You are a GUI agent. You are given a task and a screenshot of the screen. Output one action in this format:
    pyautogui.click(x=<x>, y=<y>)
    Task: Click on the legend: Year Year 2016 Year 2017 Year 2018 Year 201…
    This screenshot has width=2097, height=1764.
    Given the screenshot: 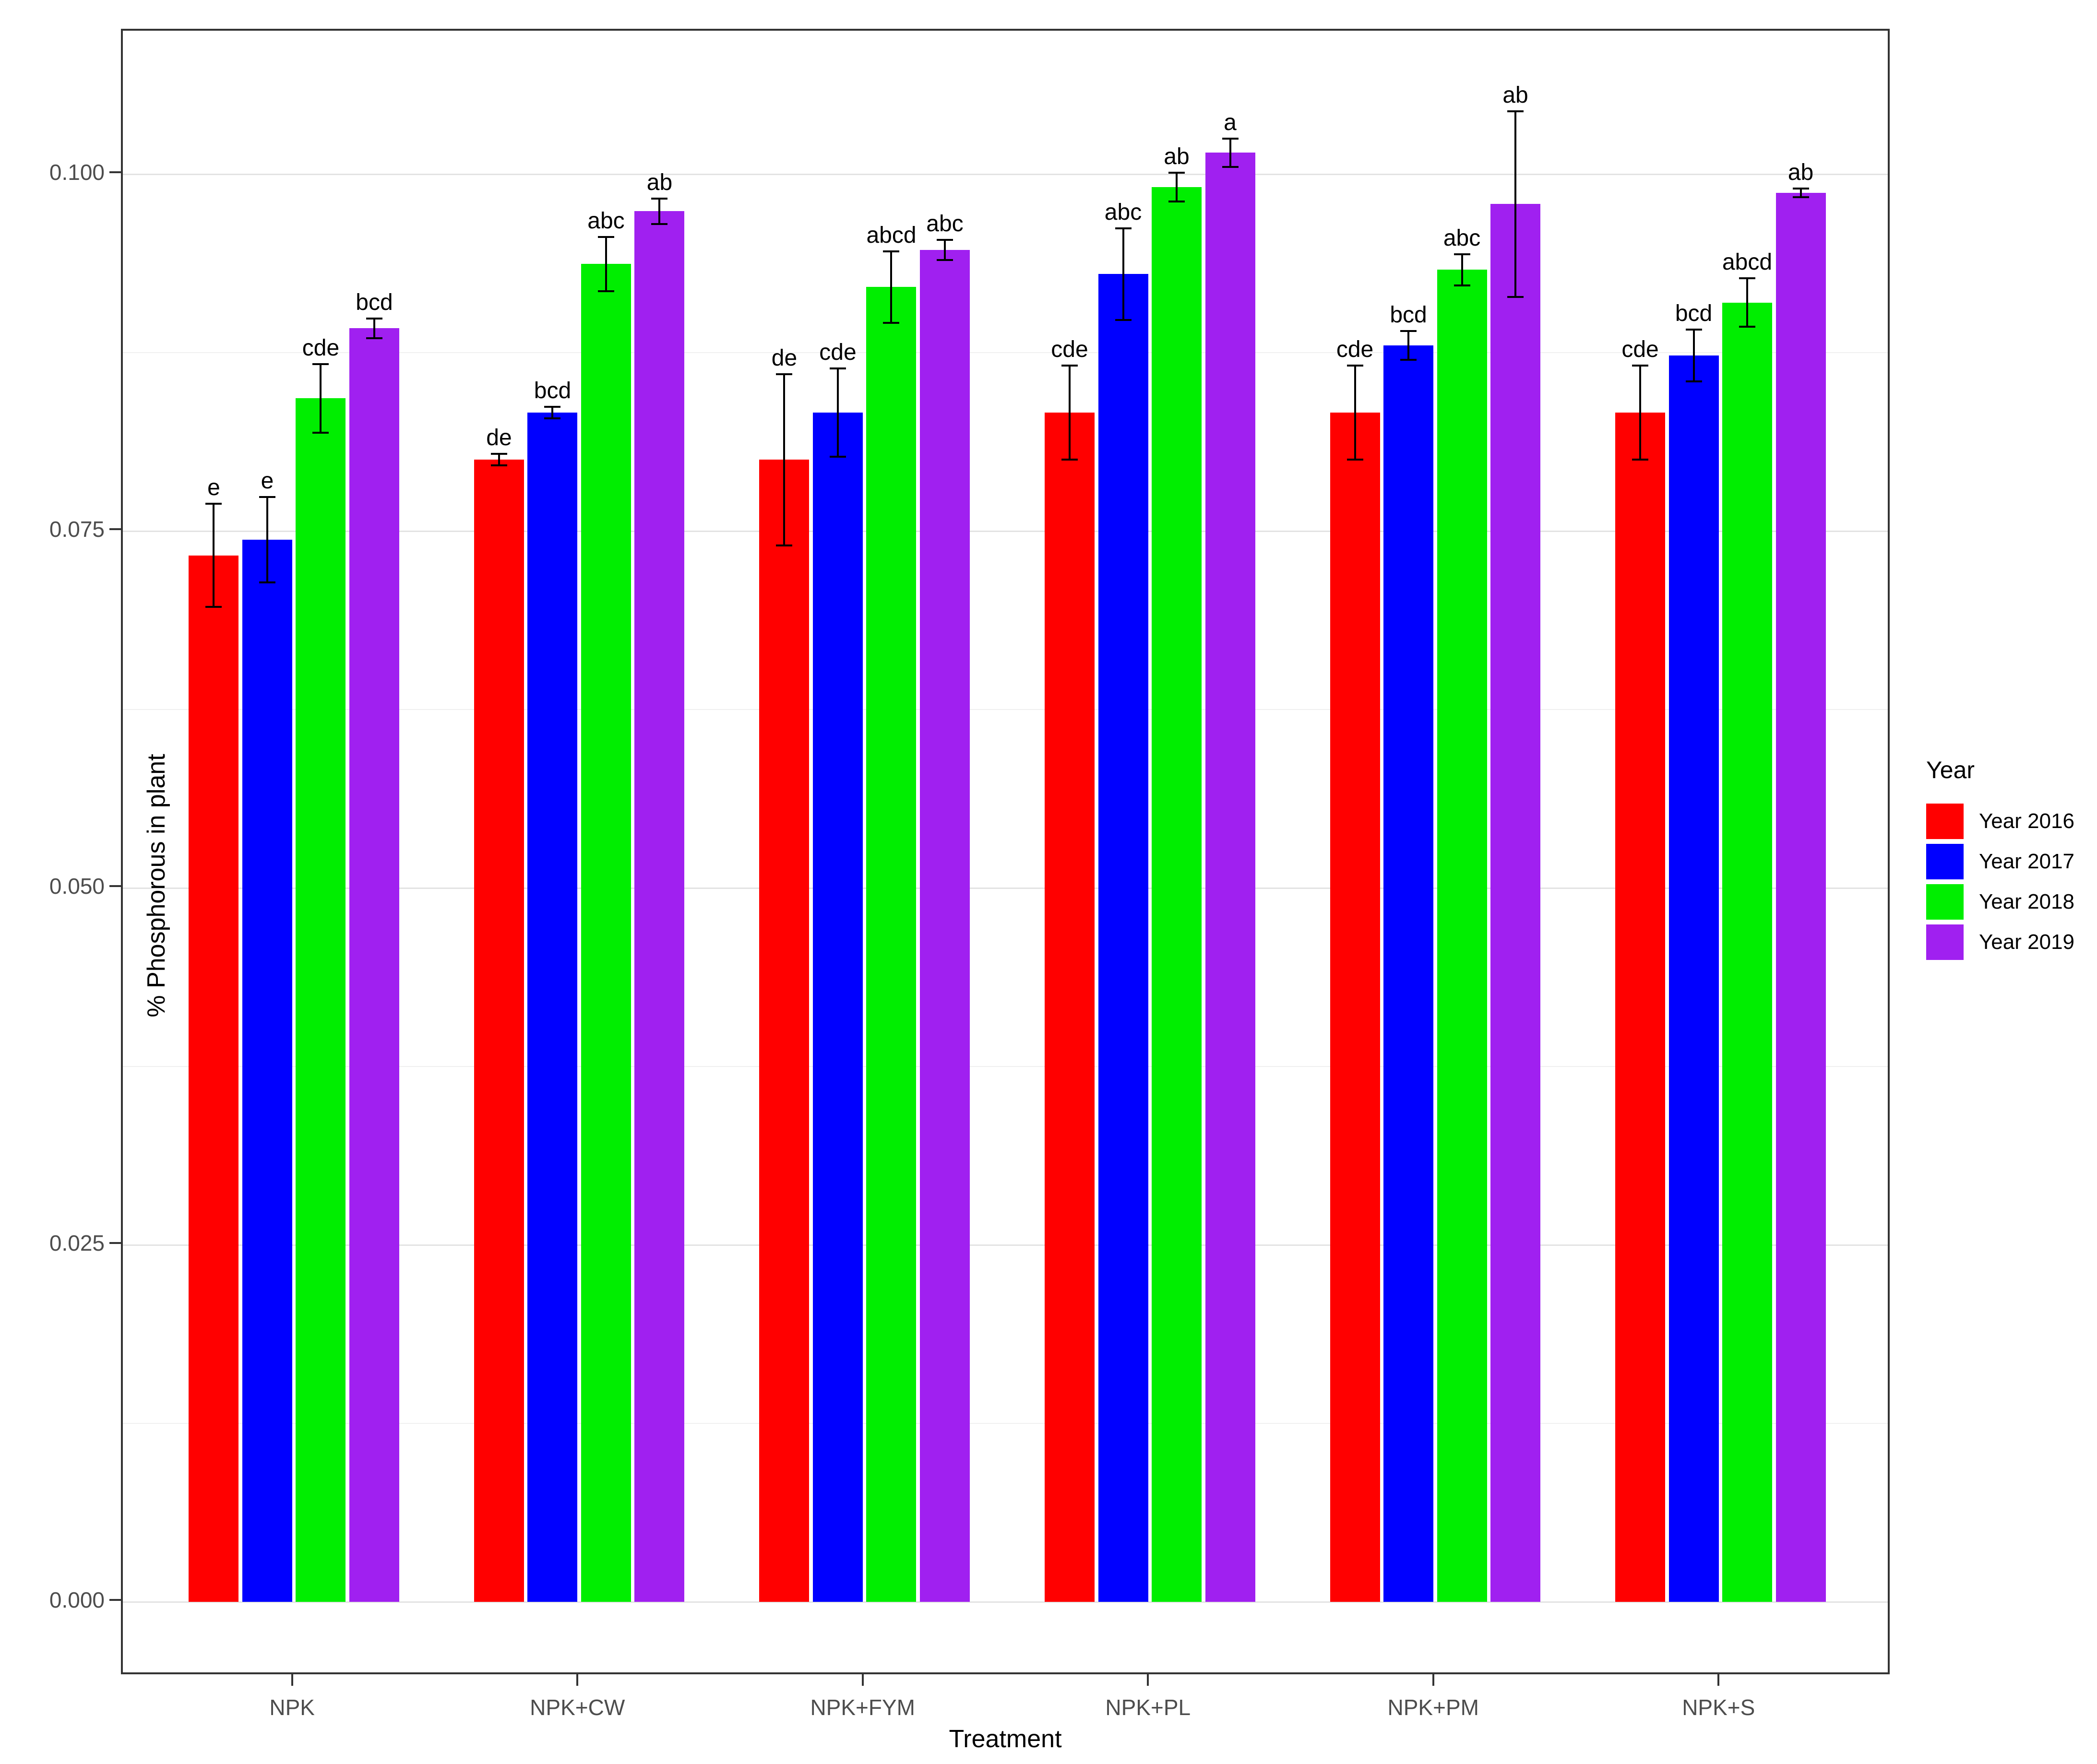 What is the action you would take?
    pyautogui.click(x=1996, y=859)
    